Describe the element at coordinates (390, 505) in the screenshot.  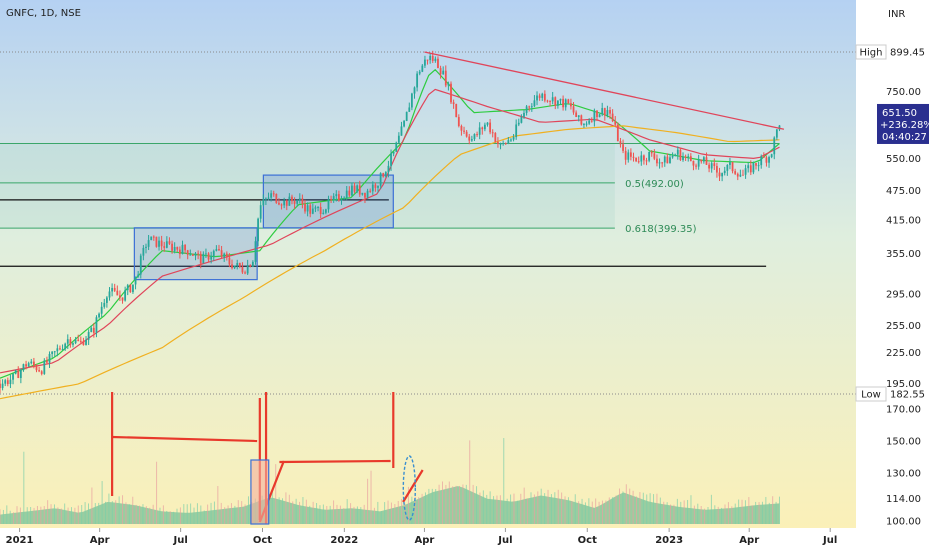
I see `volume-area` at that location.